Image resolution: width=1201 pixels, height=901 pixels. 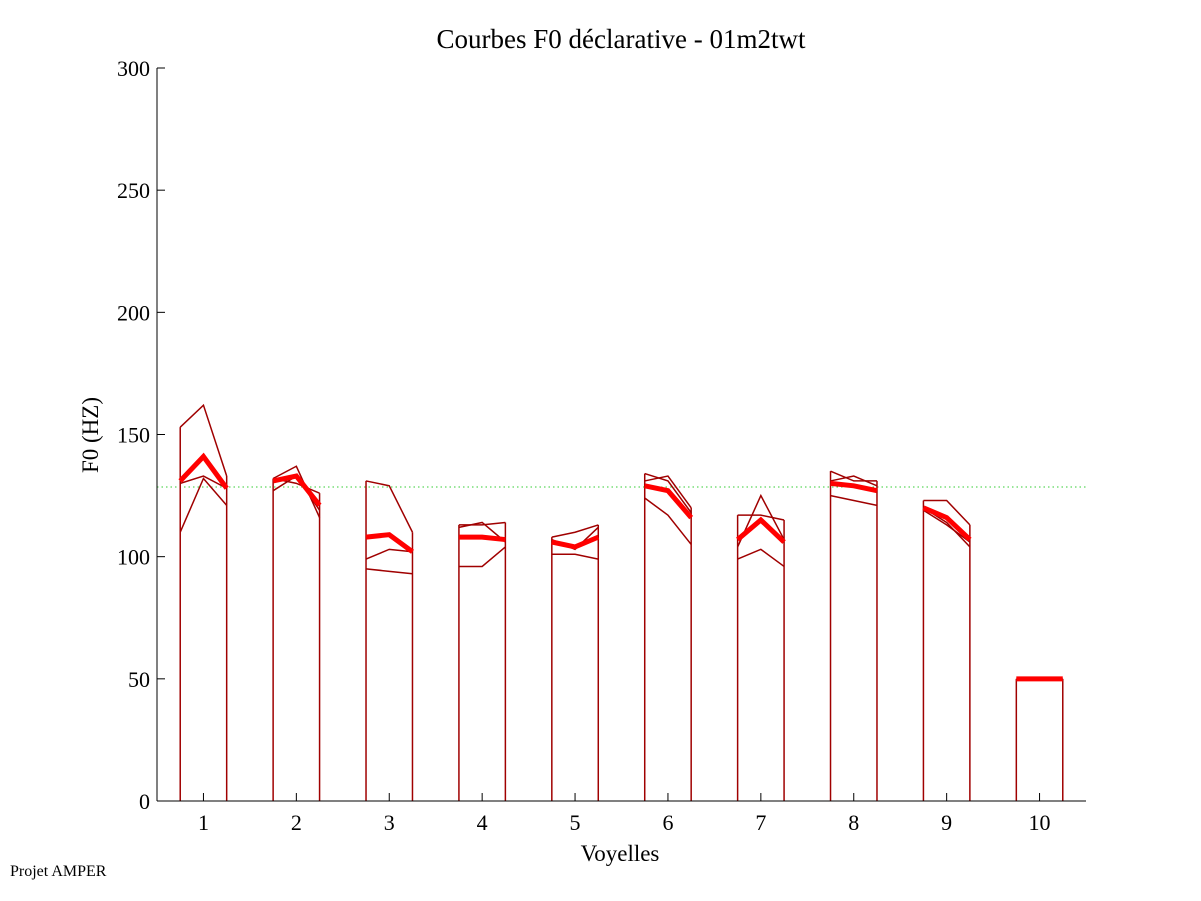 What do you see at coordinates (482, 538) in the screenshot?
I see `vowel-4-mean-curve` at bounding box center [482, 538].